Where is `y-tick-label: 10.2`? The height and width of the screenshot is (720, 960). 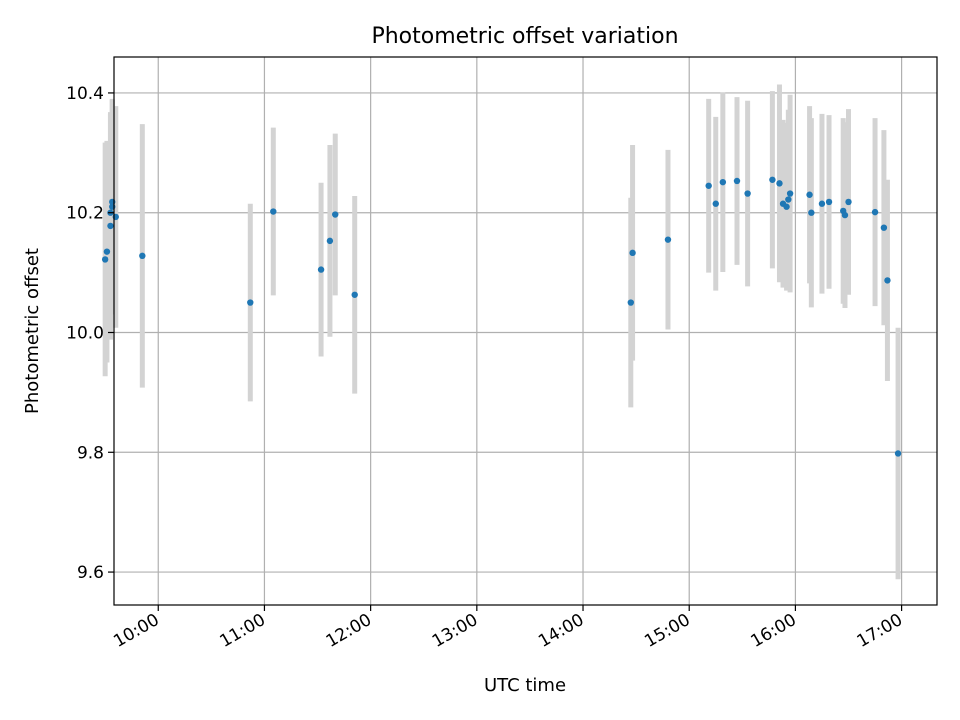 y-tick-label: 10.2 is located at coordinates (85, 214).